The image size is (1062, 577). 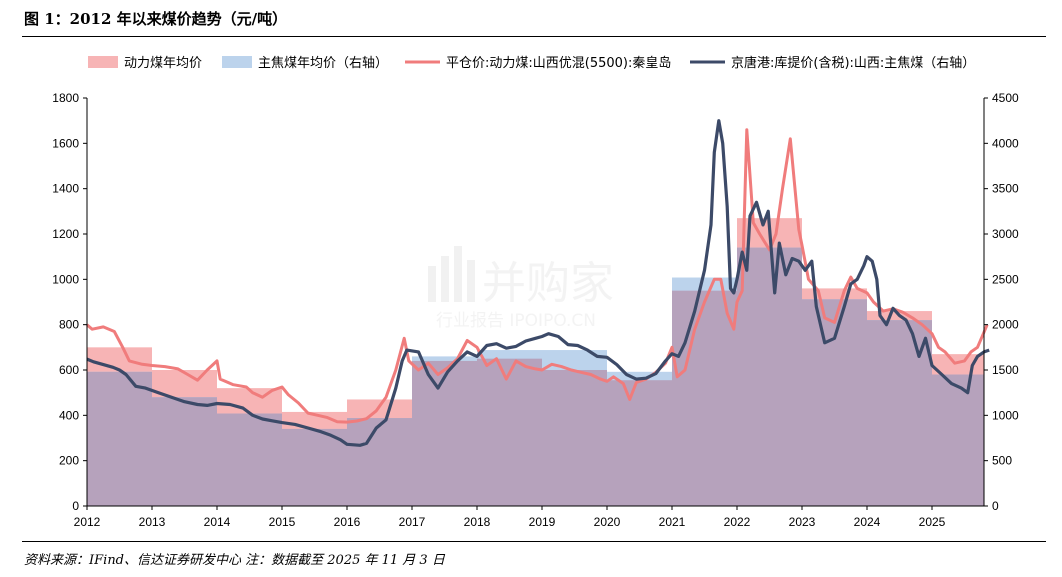 I want to click on x-tick-label-2024: 2024, so click(x=867, y=522).